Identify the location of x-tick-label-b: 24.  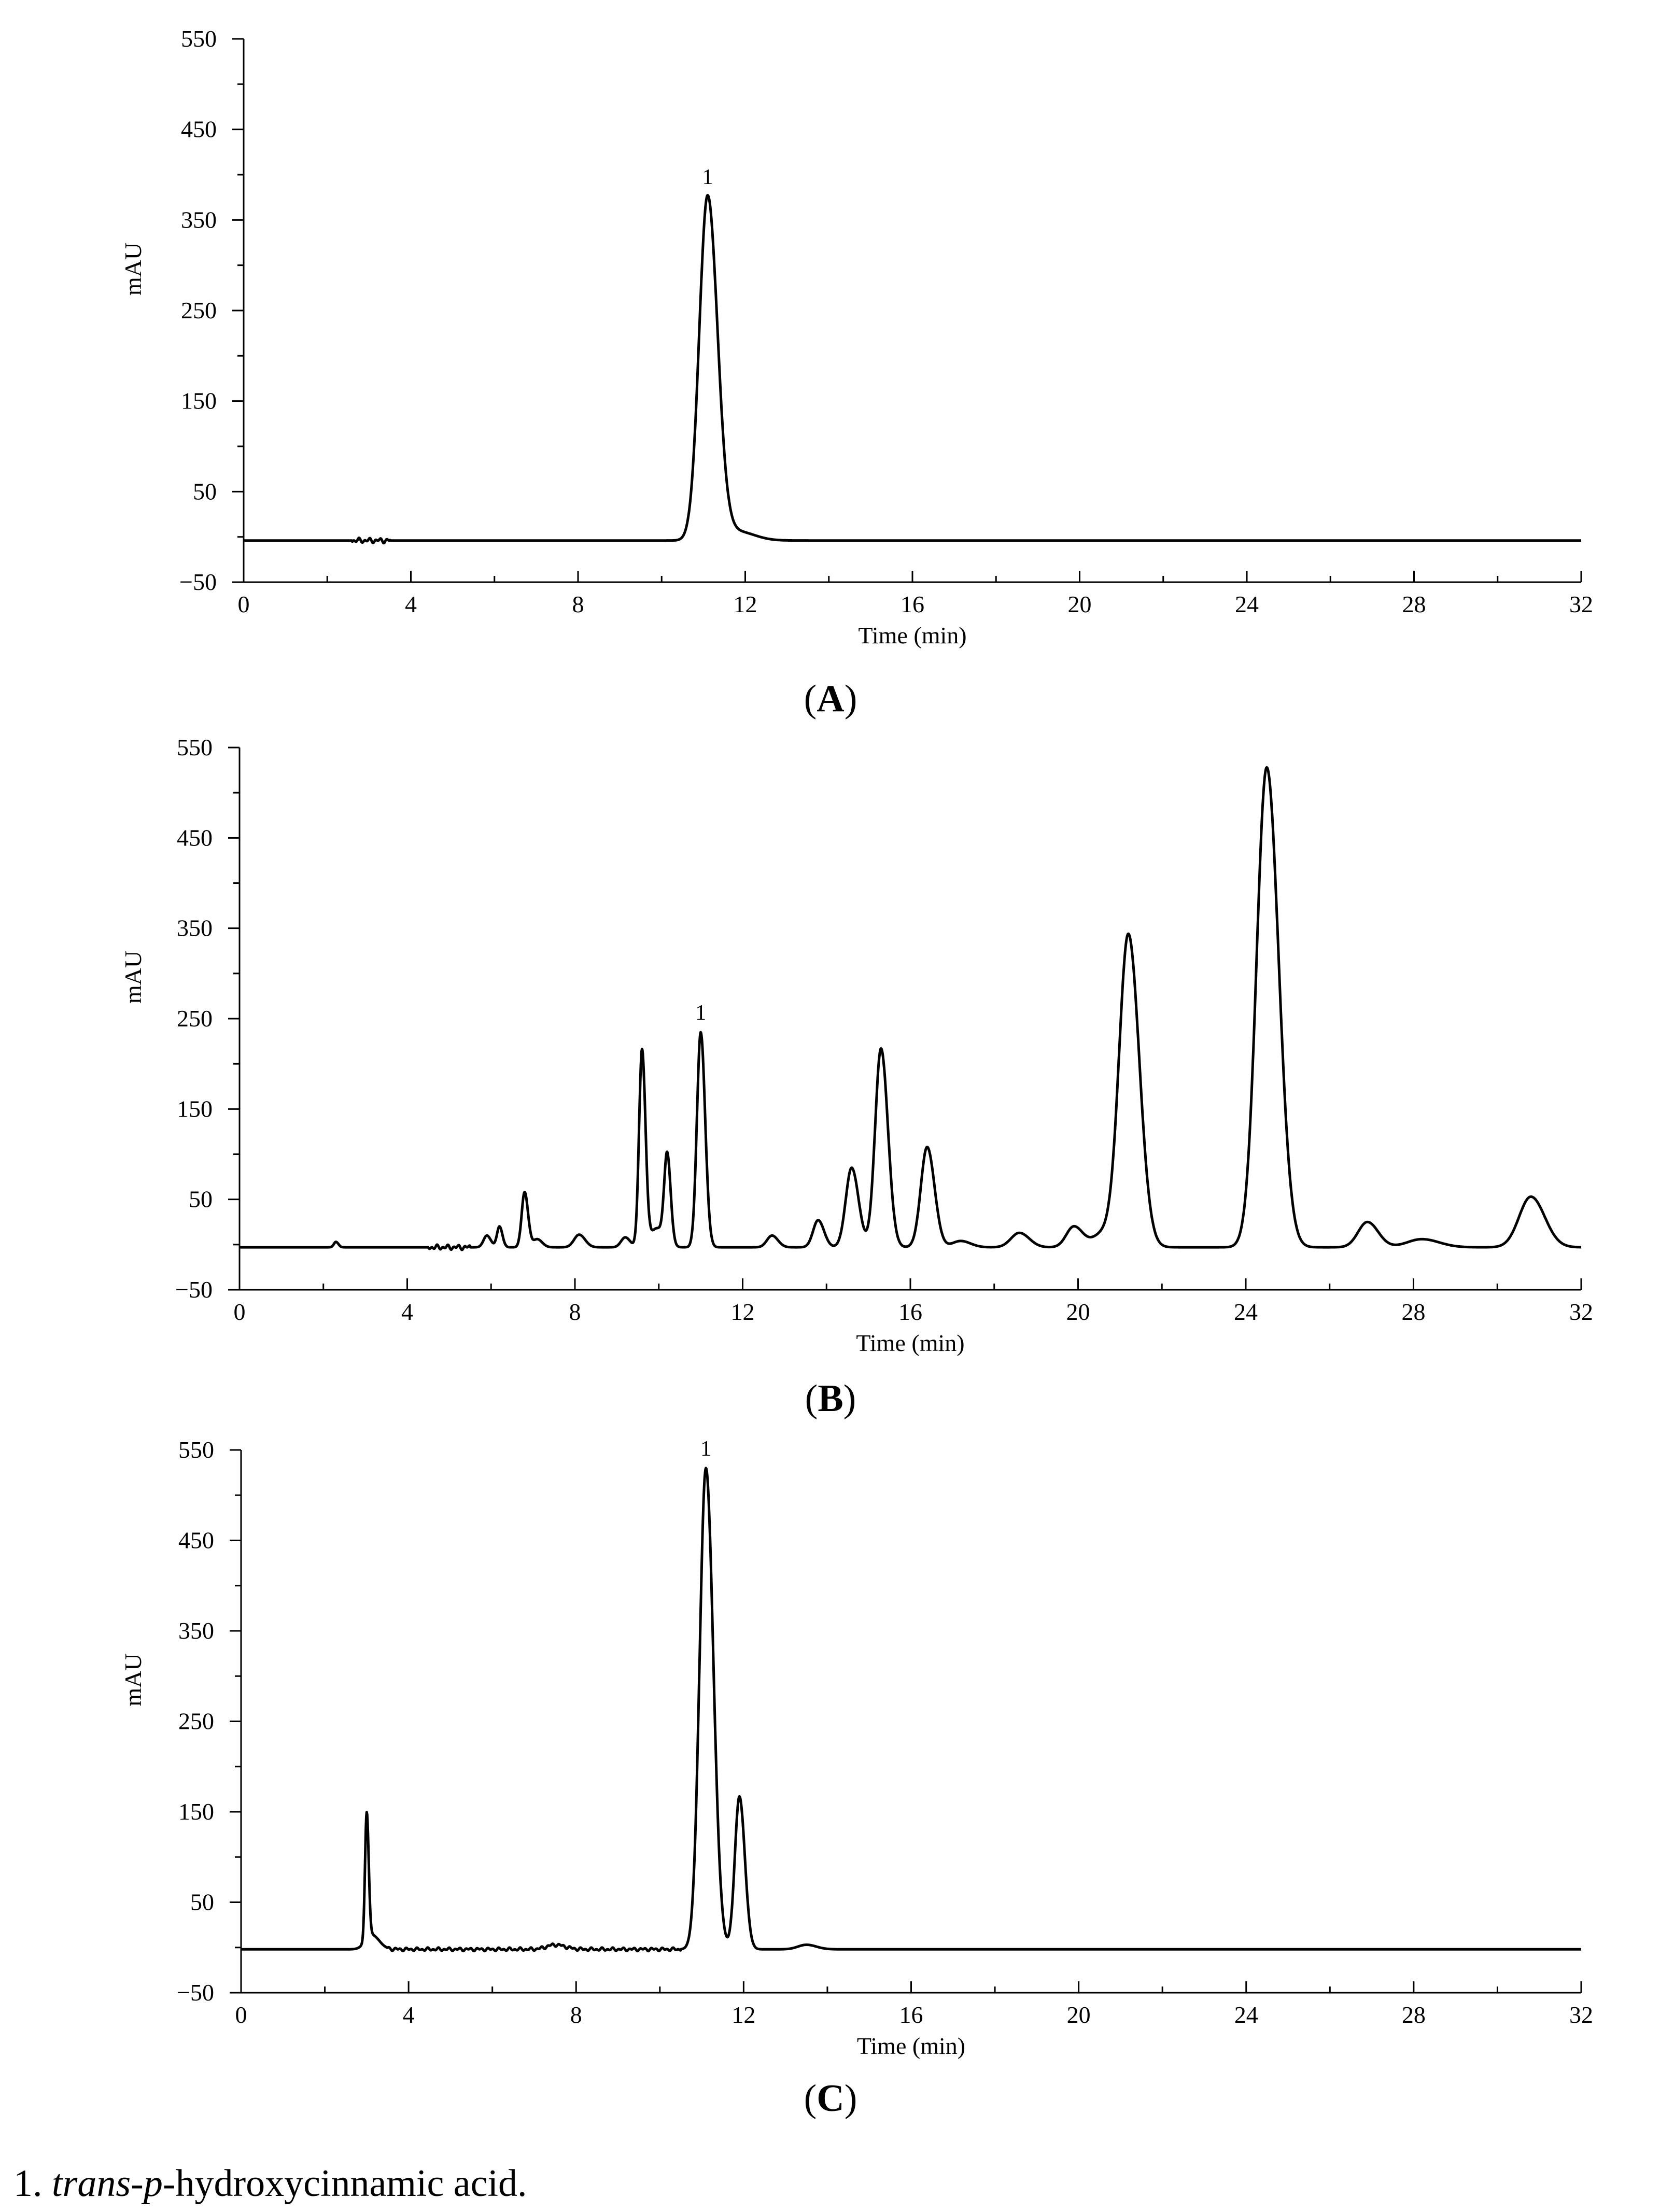
(1246, 1312).